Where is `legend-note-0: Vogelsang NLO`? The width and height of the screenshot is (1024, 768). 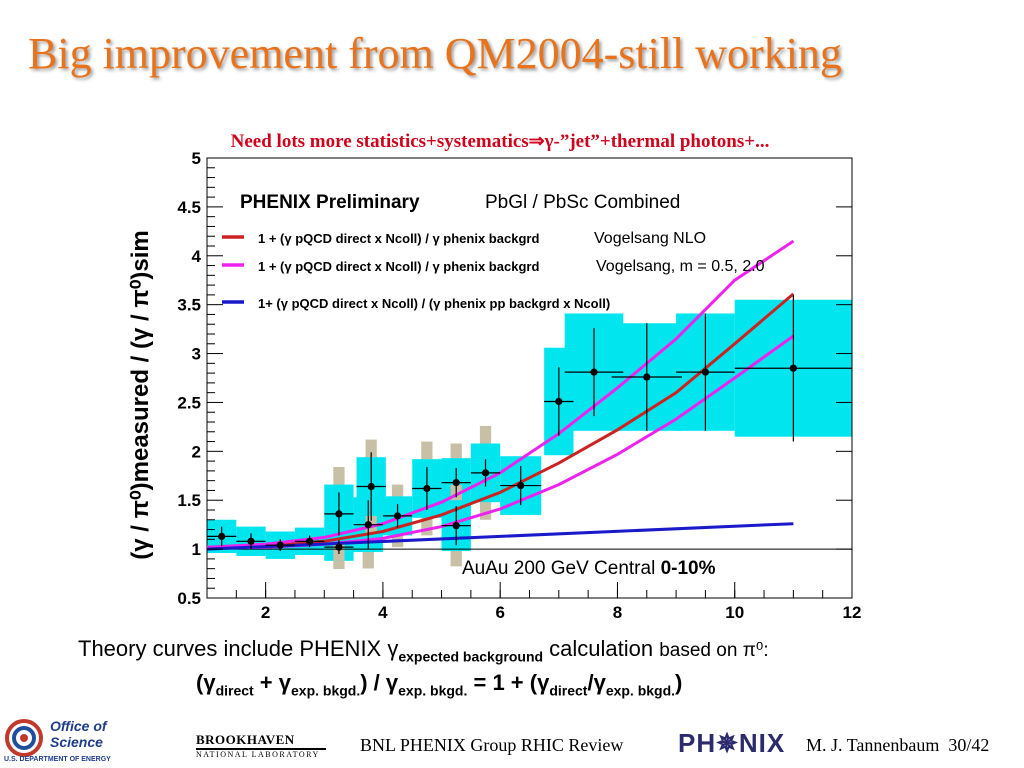
legend-note-0: Vogelsang NLO is located at coordinates (650, 238).